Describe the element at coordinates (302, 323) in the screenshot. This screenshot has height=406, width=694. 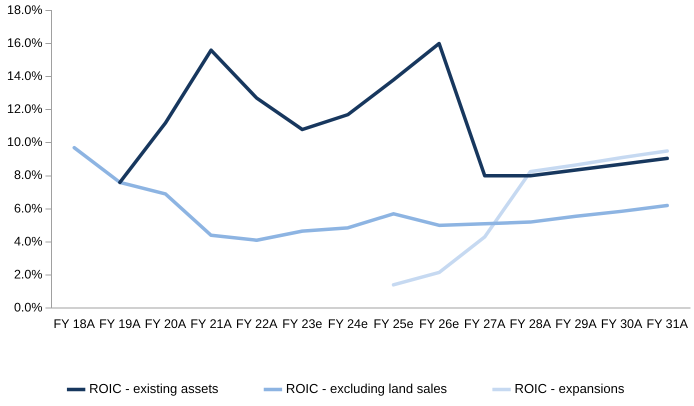
I see `x-tick-label: FY 23e` at that location.